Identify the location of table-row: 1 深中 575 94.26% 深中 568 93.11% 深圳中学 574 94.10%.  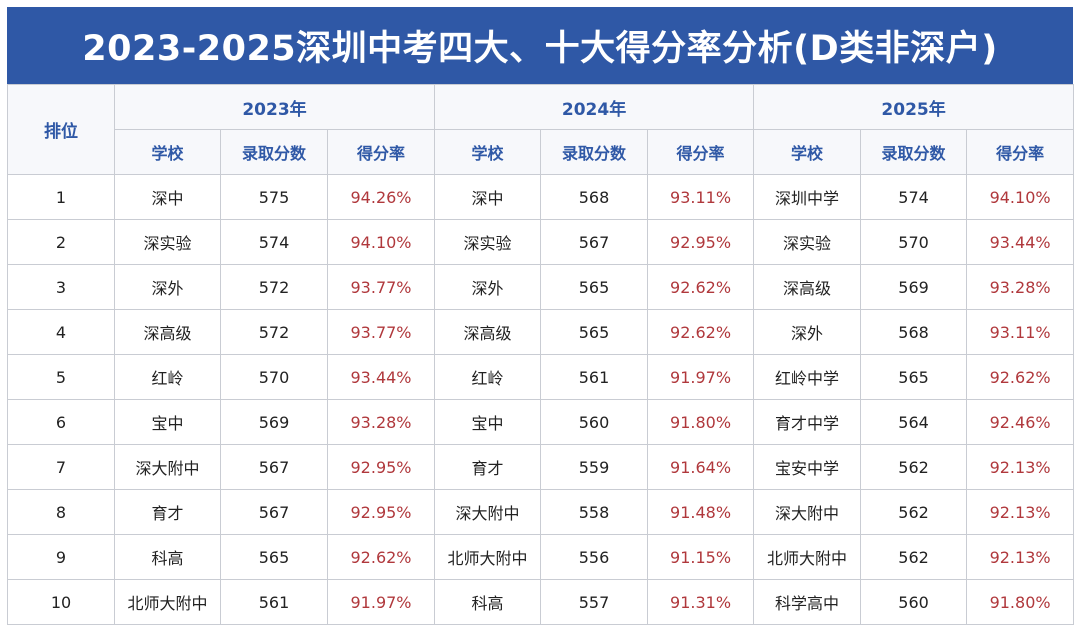
(541, 197).